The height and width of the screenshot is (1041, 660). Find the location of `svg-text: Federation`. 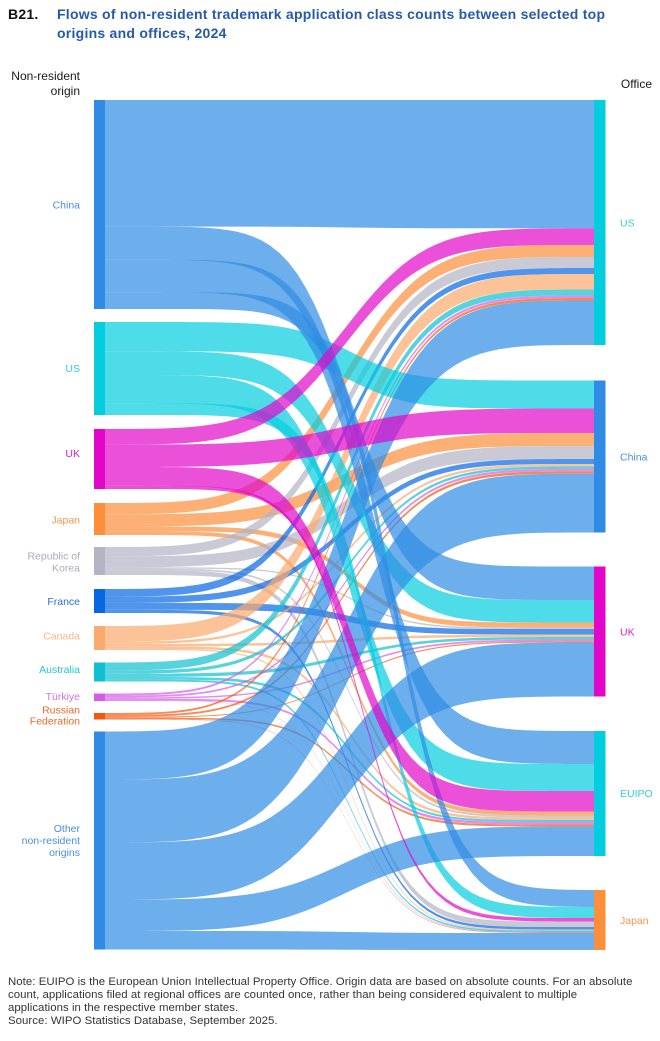

svg-text: Federation is located at coordinates (55, 722).